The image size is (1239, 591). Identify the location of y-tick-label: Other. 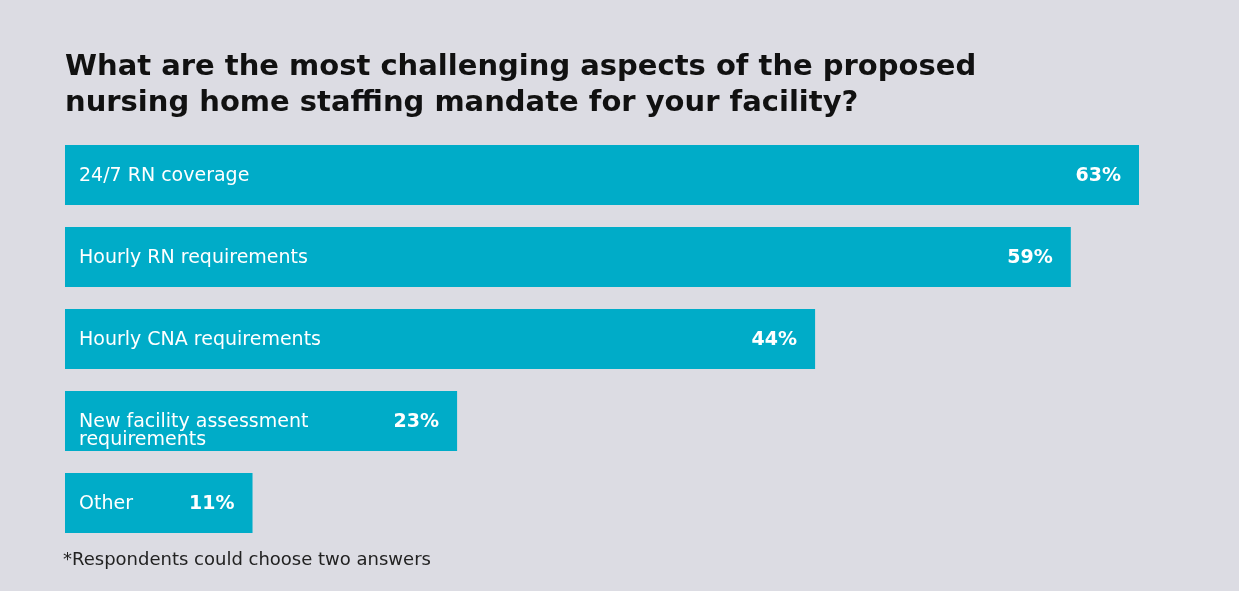
(106, 501).